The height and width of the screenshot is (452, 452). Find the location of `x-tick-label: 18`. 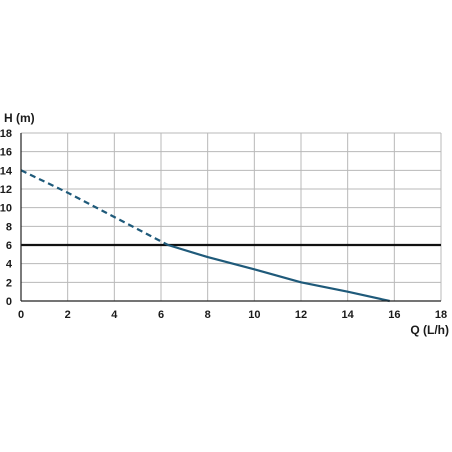

x-tick-label: 18 is located at coordinates (441, 315).